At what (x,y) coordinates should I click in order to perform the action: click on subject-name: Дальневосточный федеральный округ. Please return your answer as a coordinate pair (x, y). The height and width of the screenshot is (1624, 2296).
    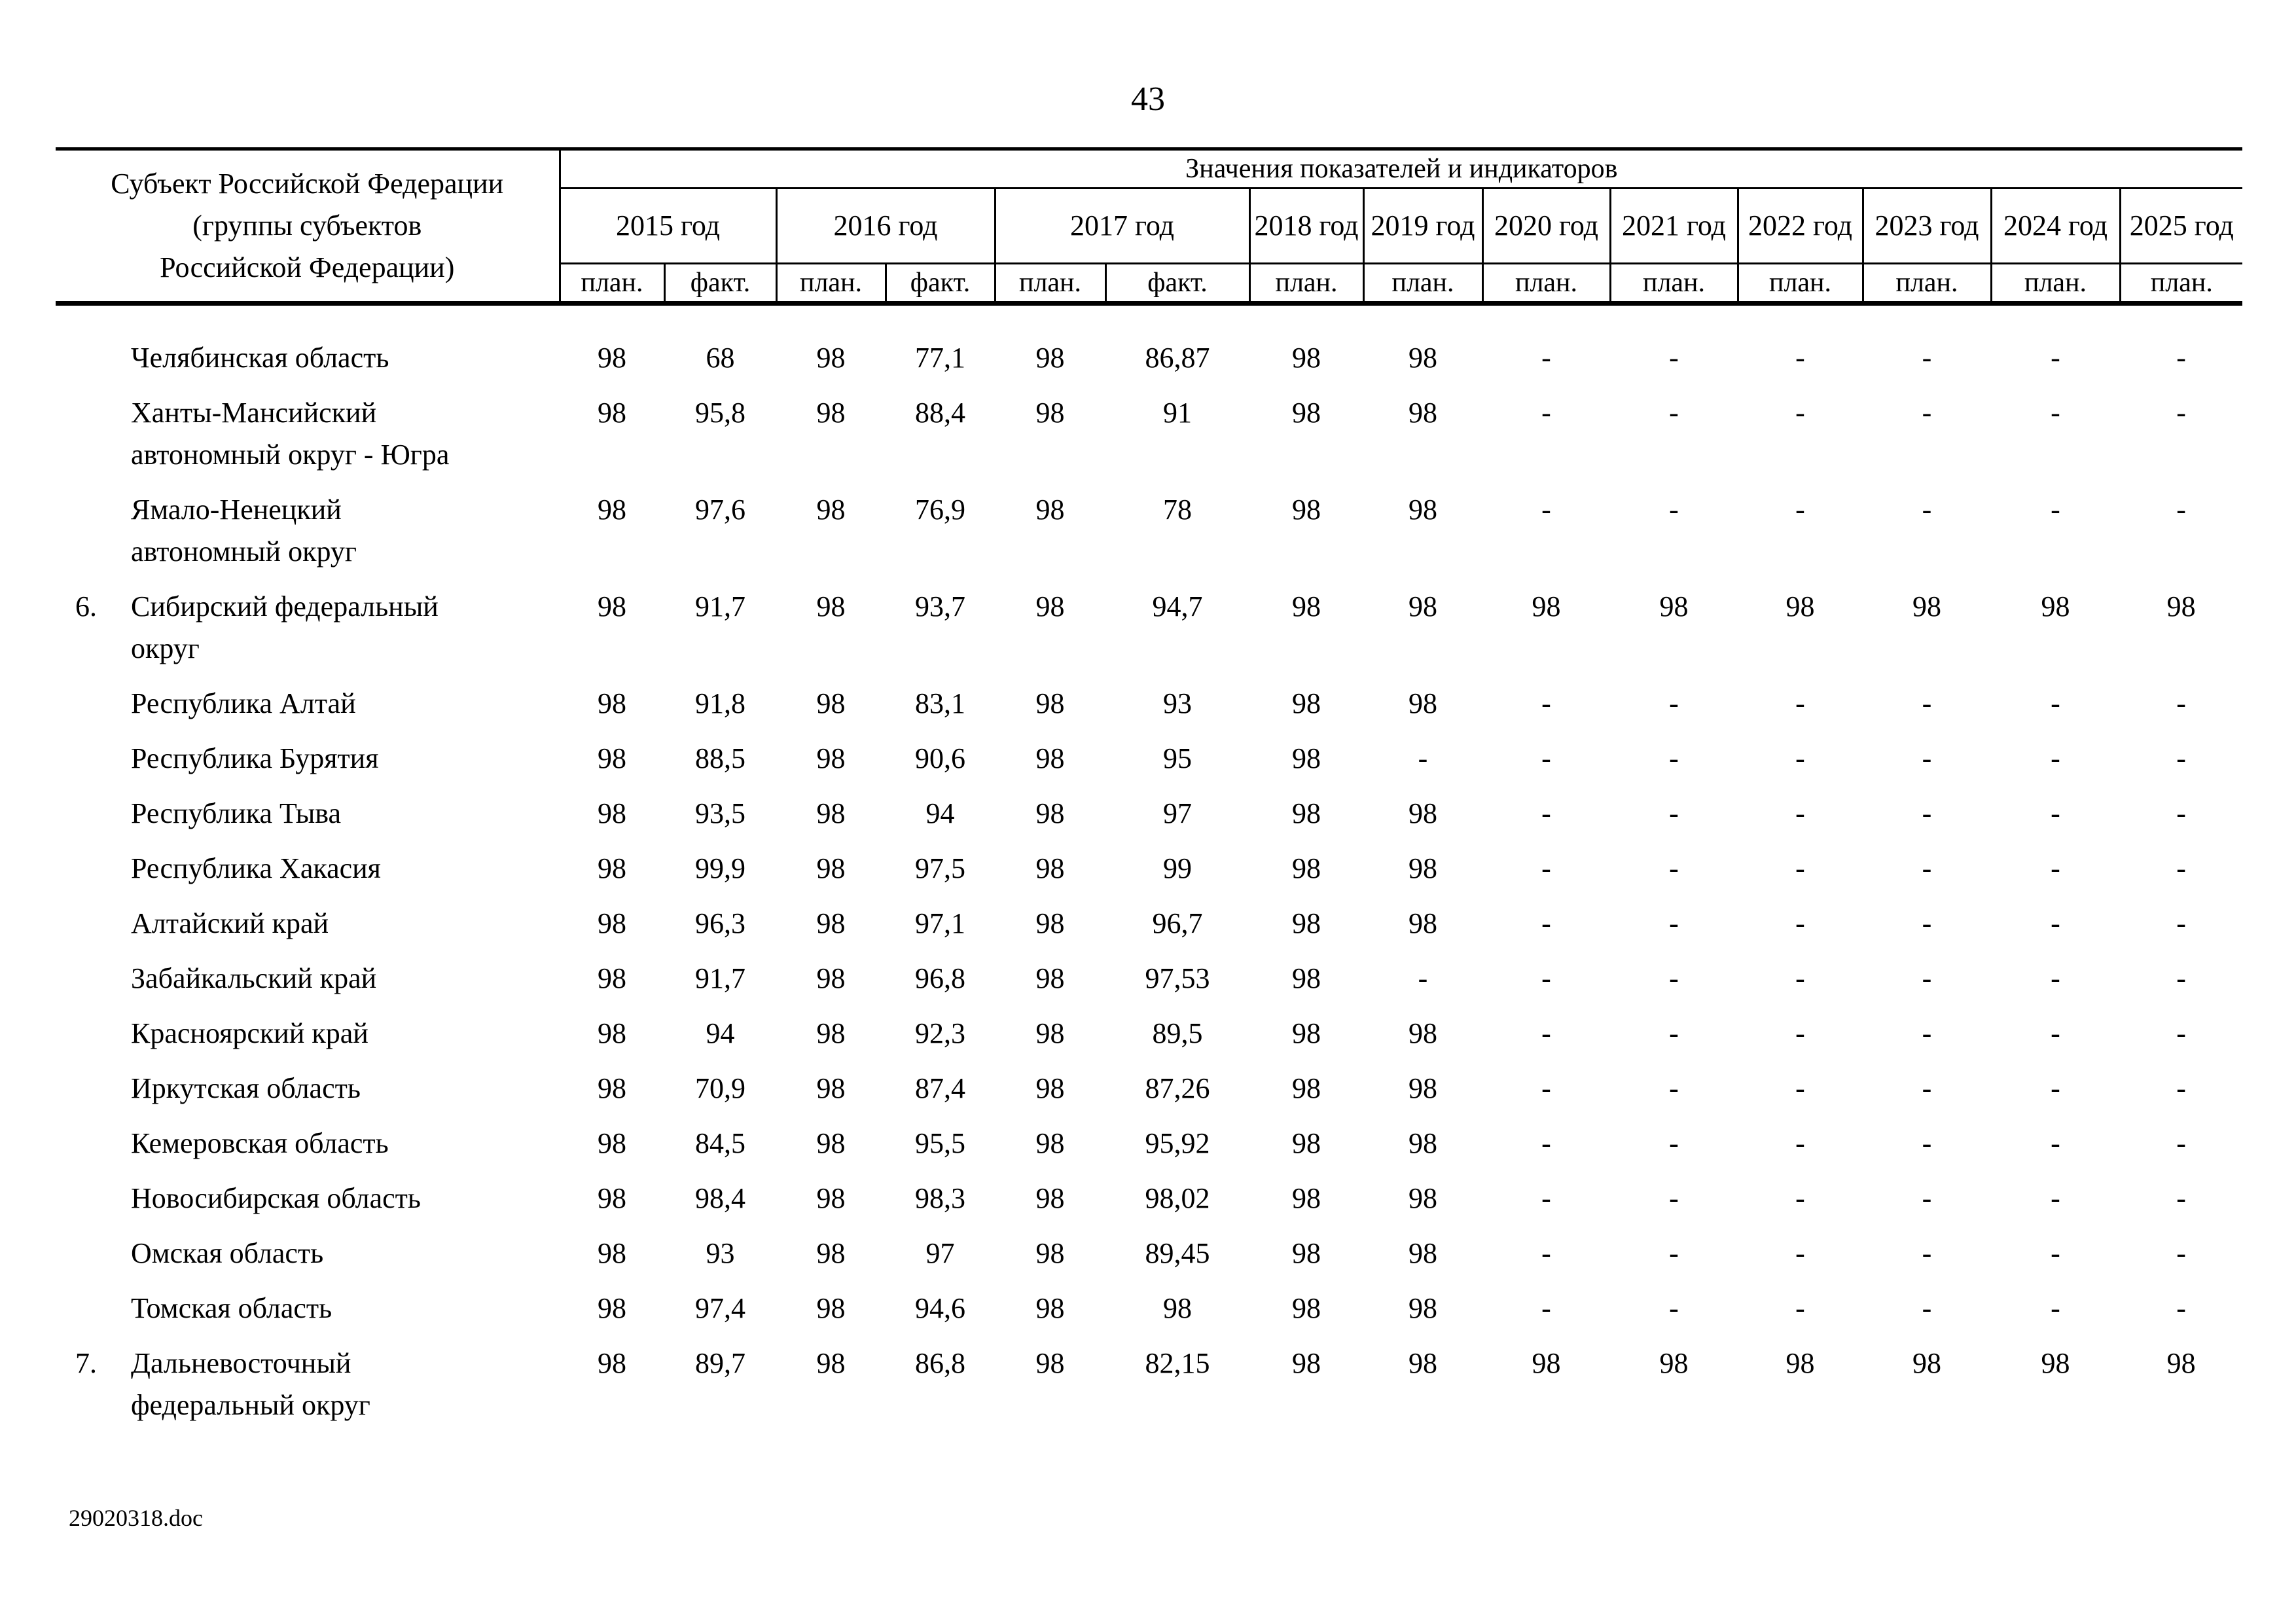
    Looking at the image, I should click on (250, 1384).